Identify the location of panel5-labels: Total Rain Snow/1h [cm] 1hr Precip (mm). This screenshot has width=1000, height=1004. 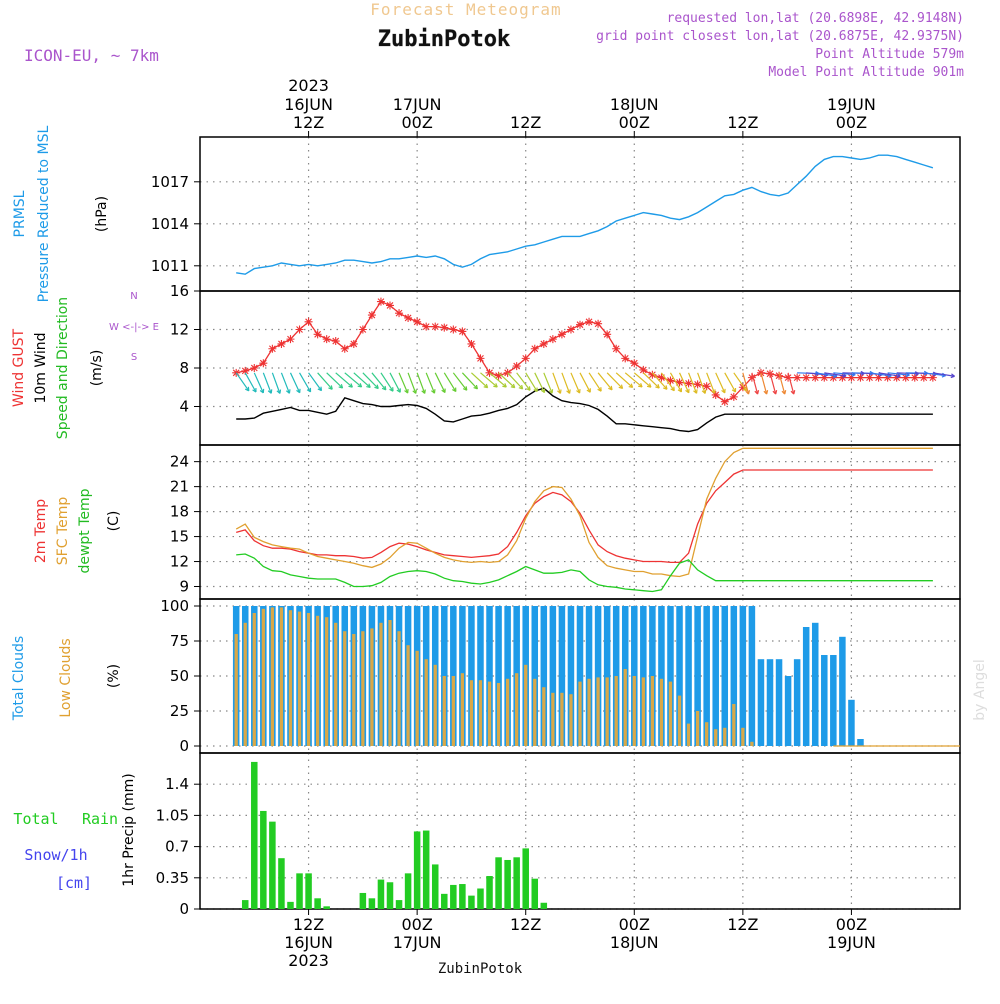
(75, 832).